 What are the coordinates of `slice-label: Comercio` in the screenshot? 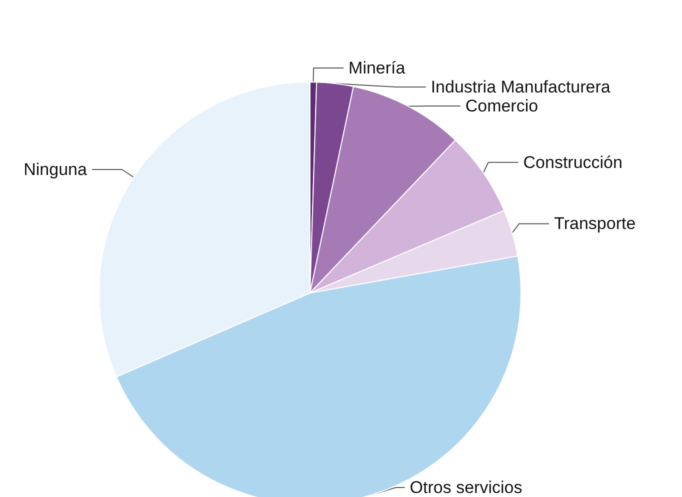 It's located at (501, 106).